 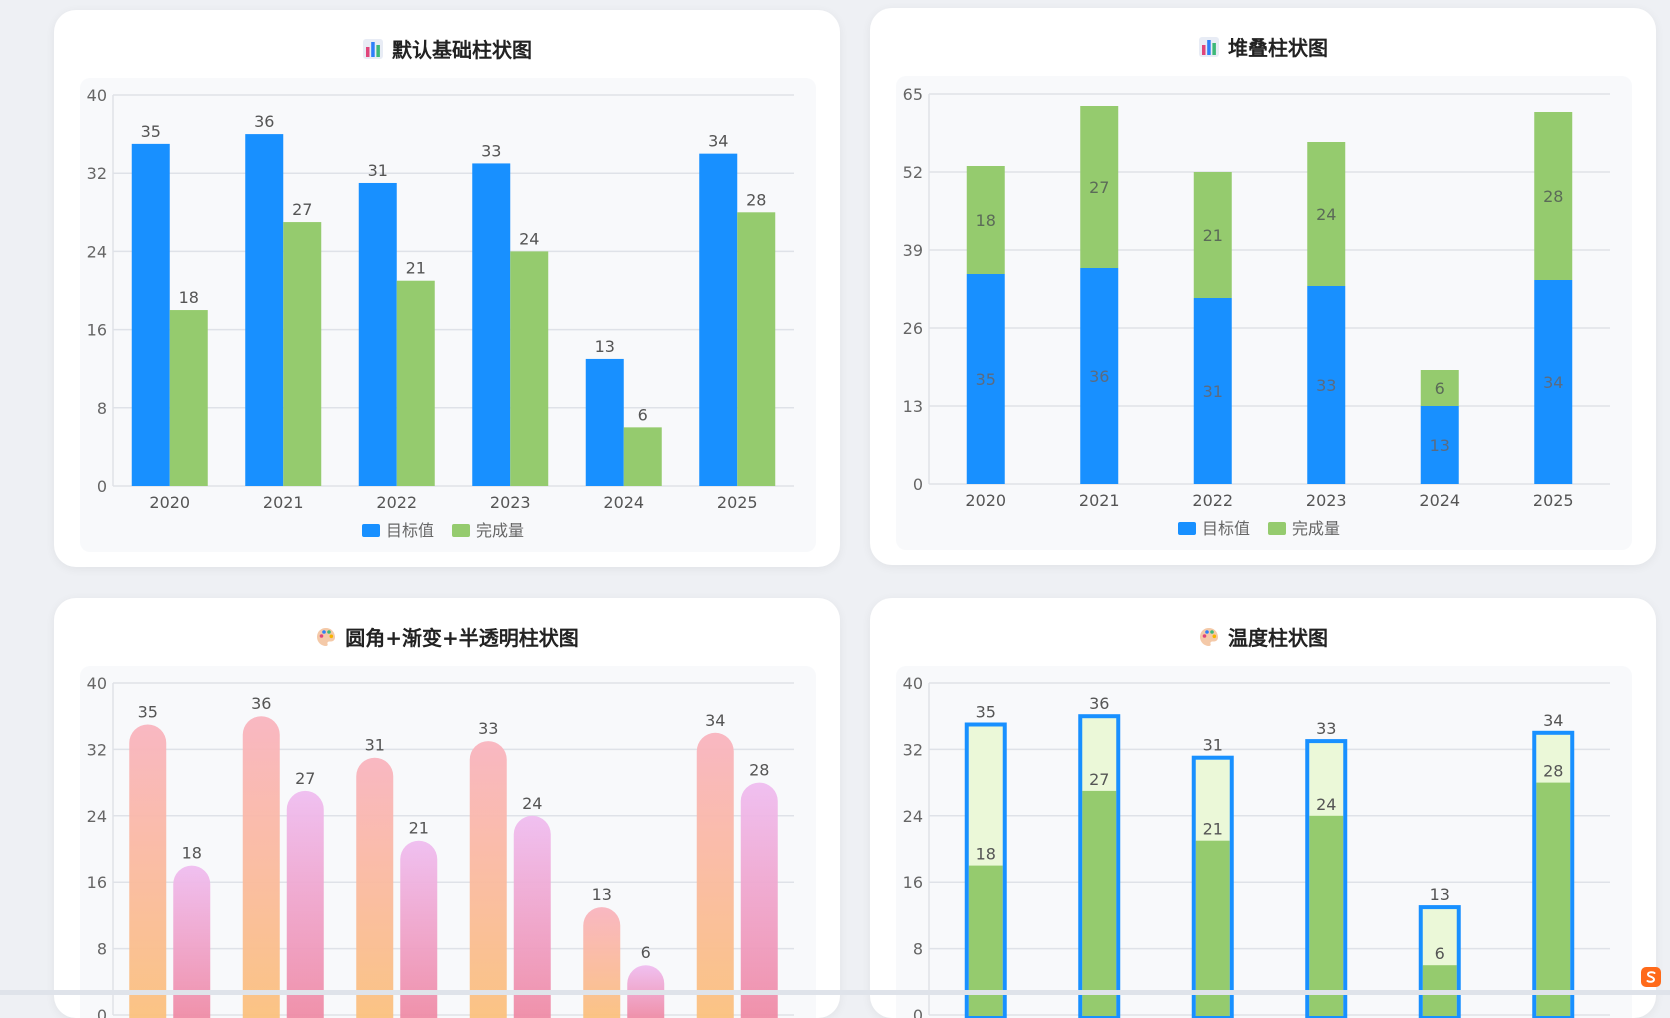 What do you see at coordinates (913, 94) in the screenshot?
I see `y-tick-label: 65` at bounding box center [913, 94].